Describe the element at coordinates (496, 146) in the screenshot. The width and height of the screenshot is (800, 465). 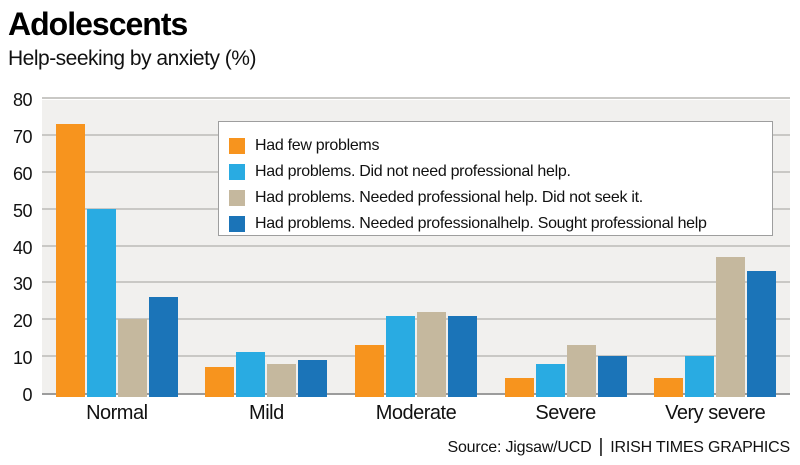
I see `legend-row: Had few problems` at that location.